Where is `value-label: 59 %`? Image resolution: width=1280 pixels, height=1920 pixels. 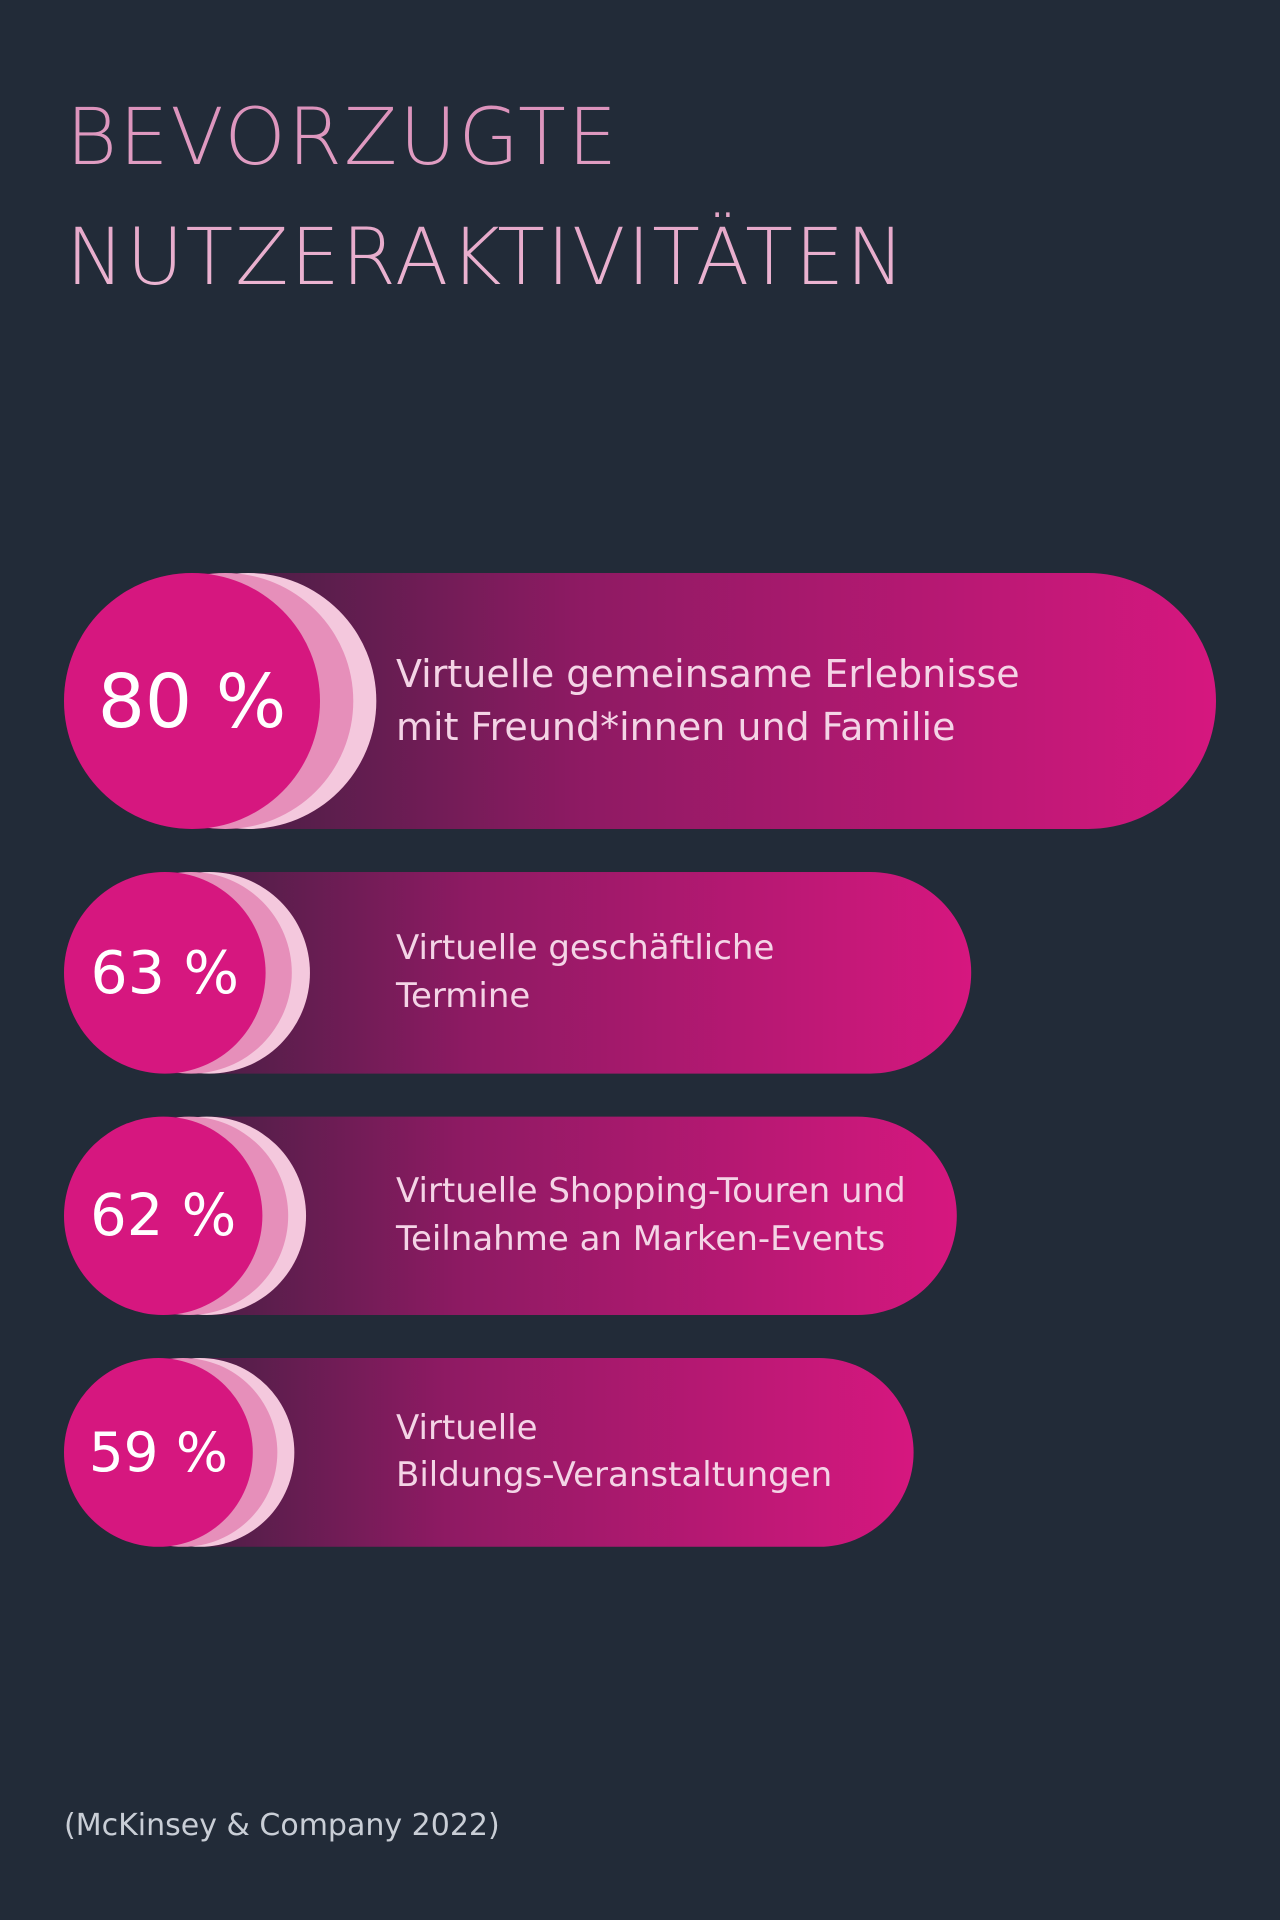 value-label: 59 % is located at coordinates (158, 1452).